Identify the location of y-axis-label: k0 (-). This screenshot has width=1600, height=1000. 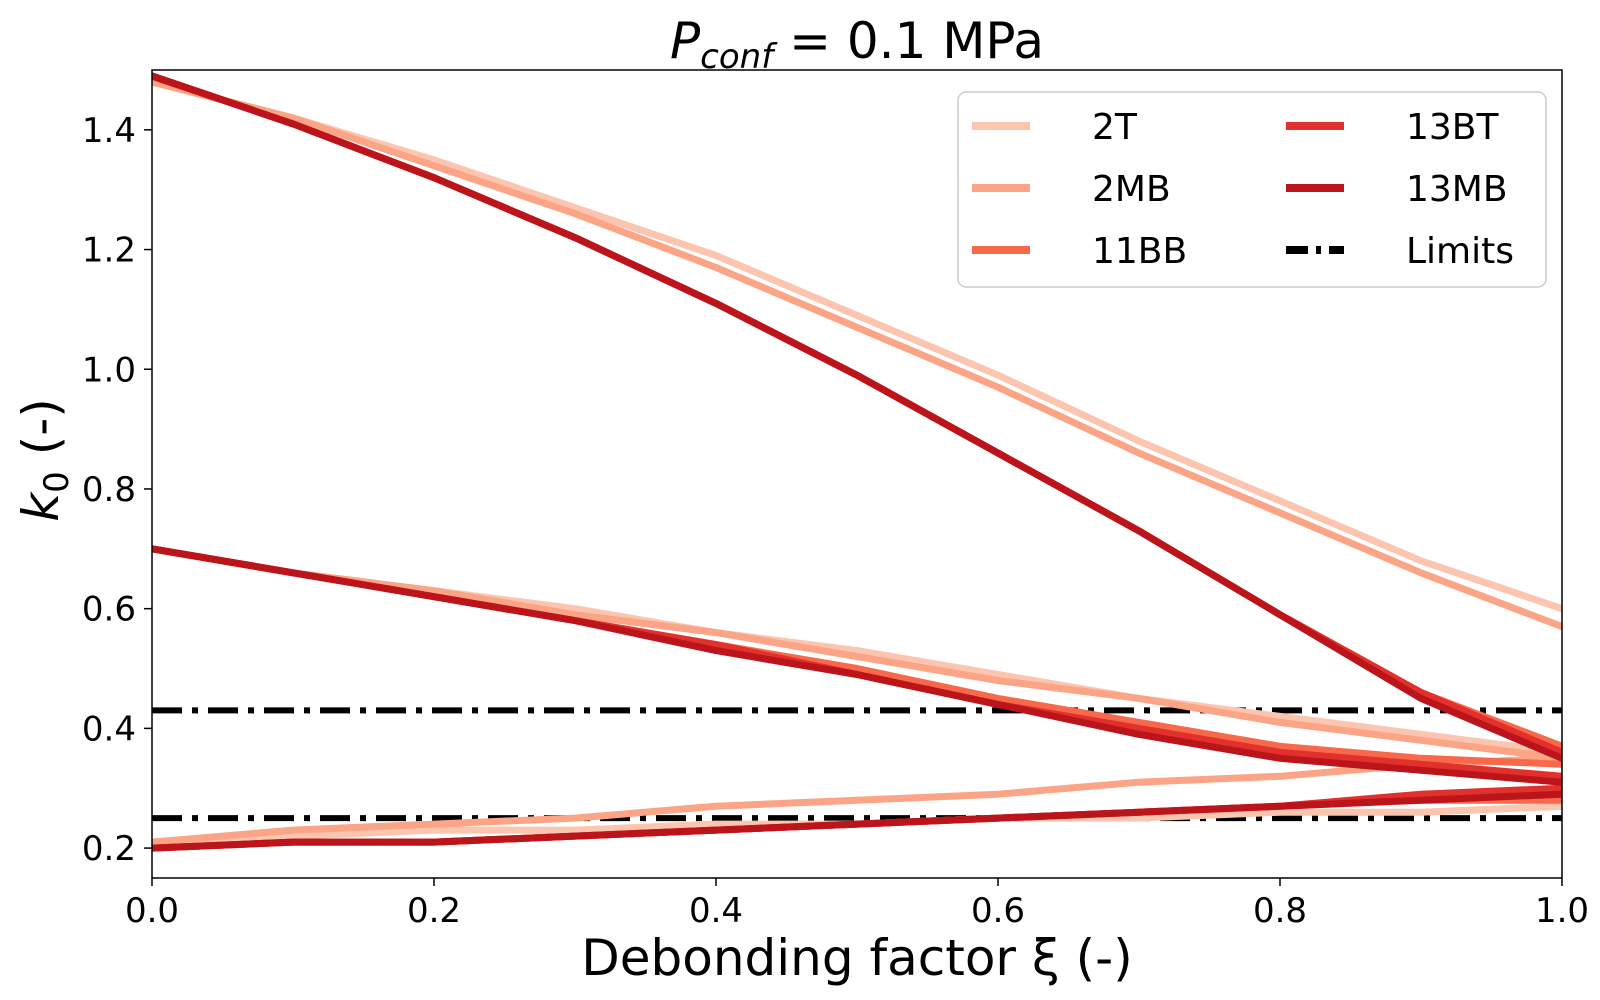
(44, 460).